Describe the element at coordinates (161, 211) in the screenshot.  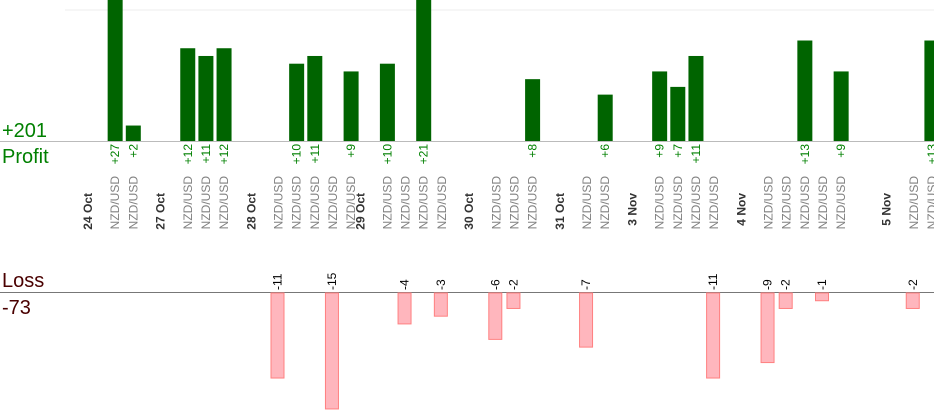
I see `date-label: 27 Oct` at that location.